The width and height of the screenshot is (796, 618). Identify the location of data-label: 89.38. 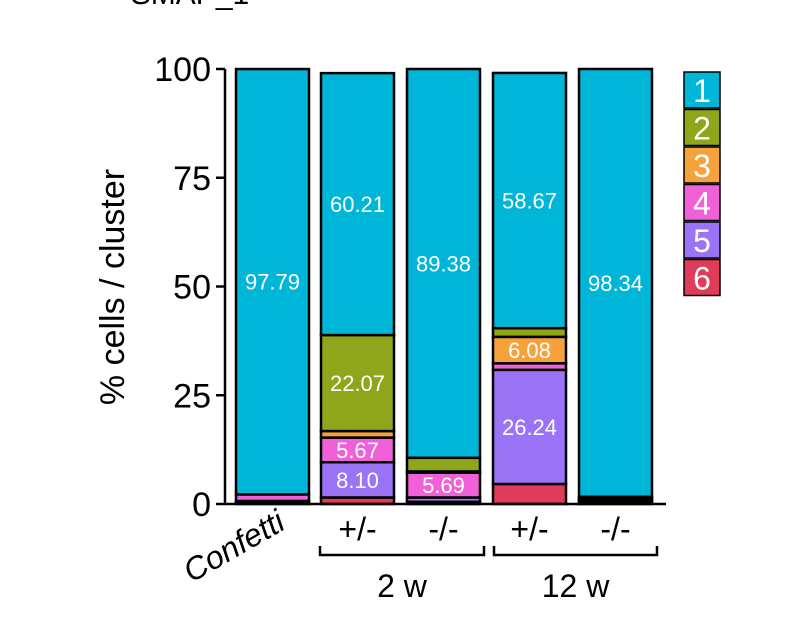
(443, 263).